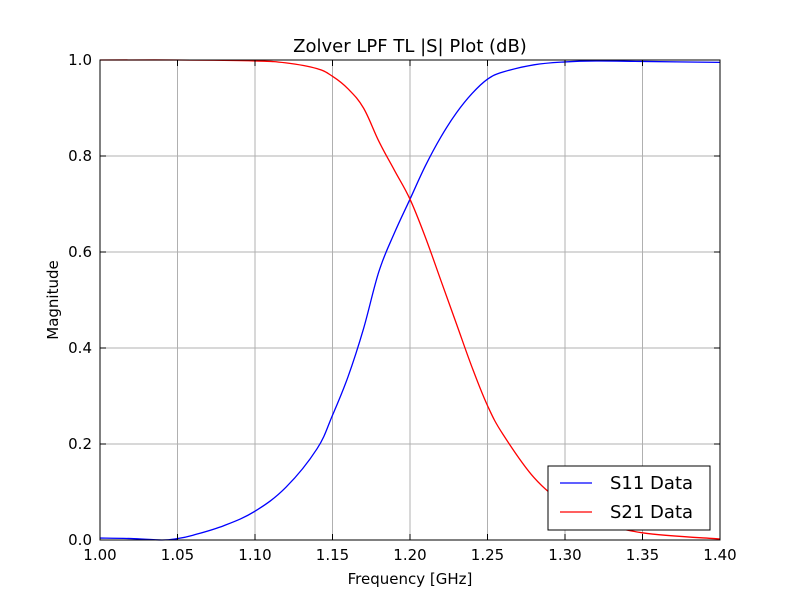 This screenshot has width=800, height=600. I want to click on y-tick-label: 0.6, so click(80, 252).